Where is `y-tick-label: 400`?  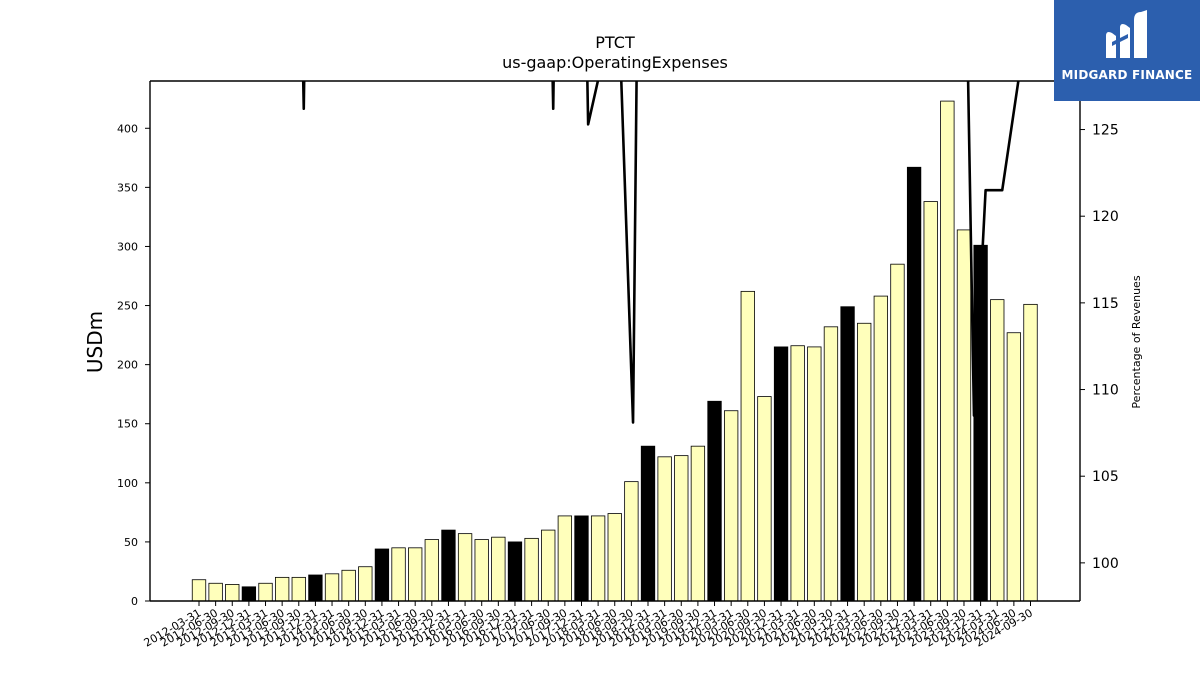
y-tick-label: 400 is located at coordinates (127, 128).